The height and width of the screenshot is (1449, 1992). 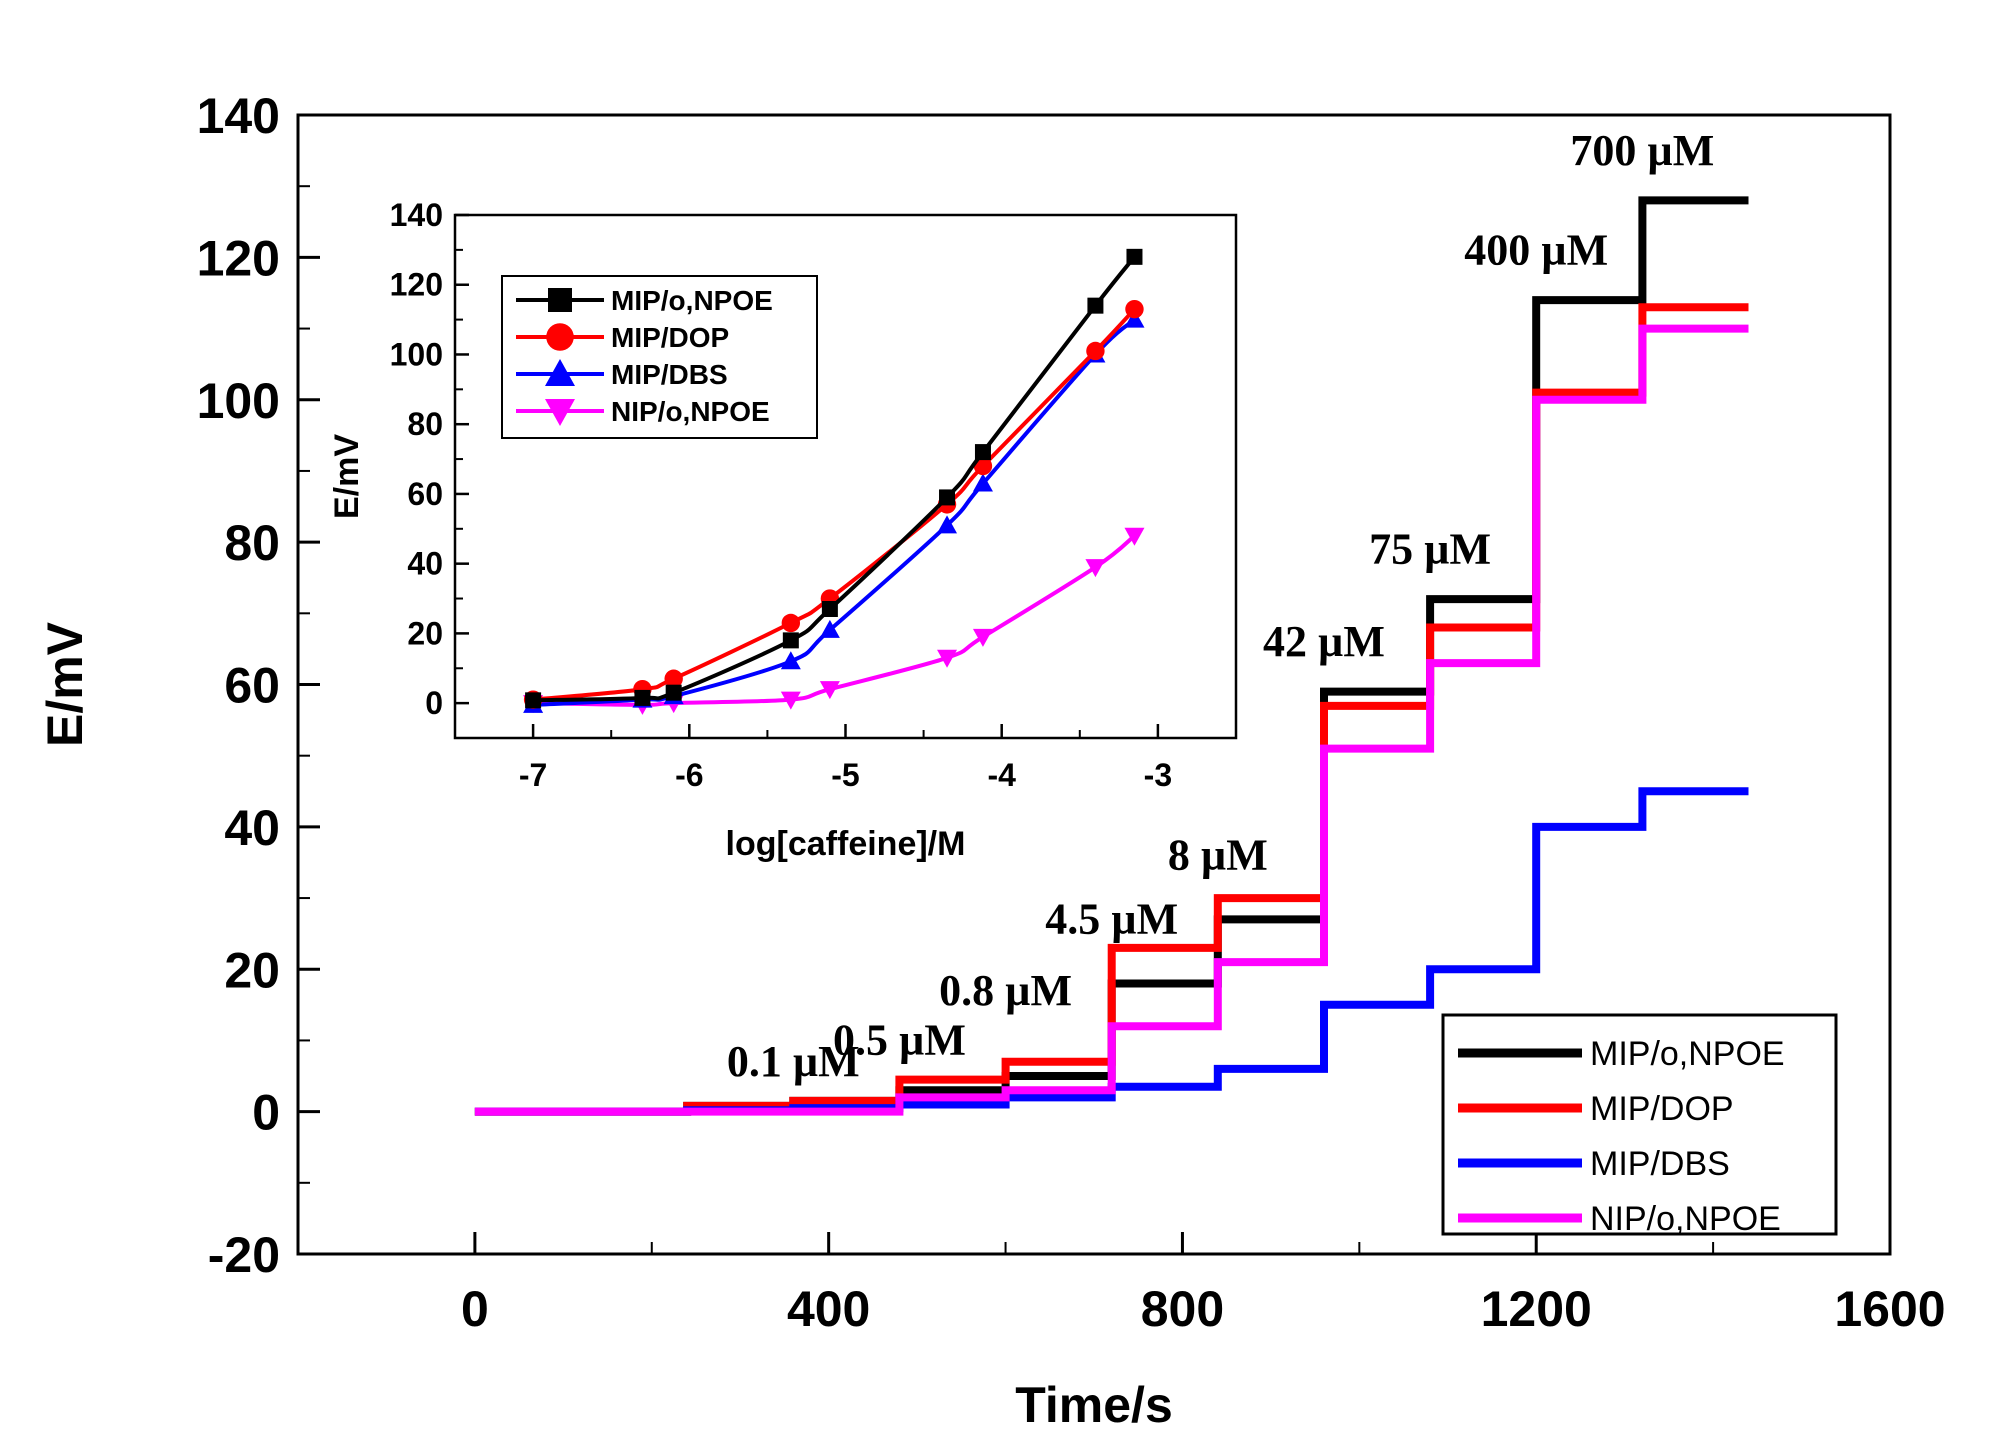 What do you see at coordinates (1158, 775) in the screenshot?
I see `inset-x-tick-label: -3` at bounding box center [1158, 775].